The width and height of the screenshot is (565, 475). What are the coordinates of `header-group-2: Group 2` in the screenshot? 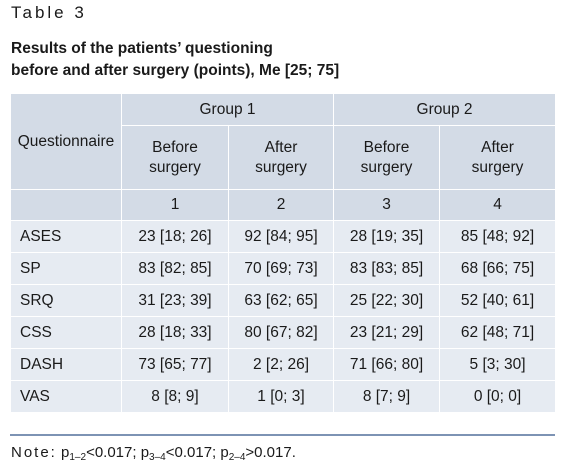 It's located at (445, 109).